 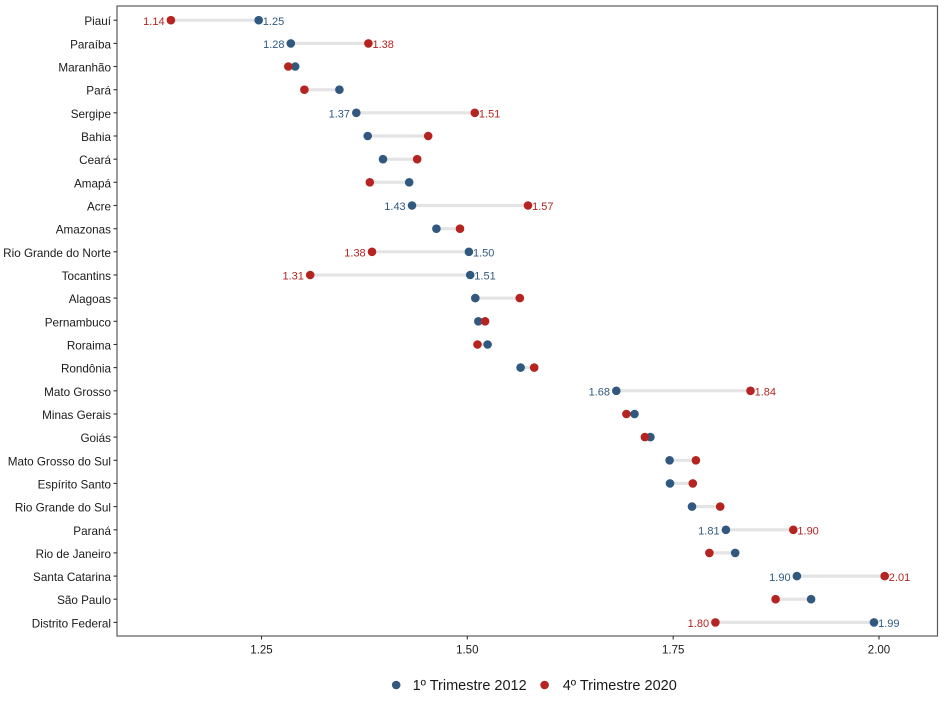 I want to click on svg-text: Maranhão, so click(x=84, y=68).